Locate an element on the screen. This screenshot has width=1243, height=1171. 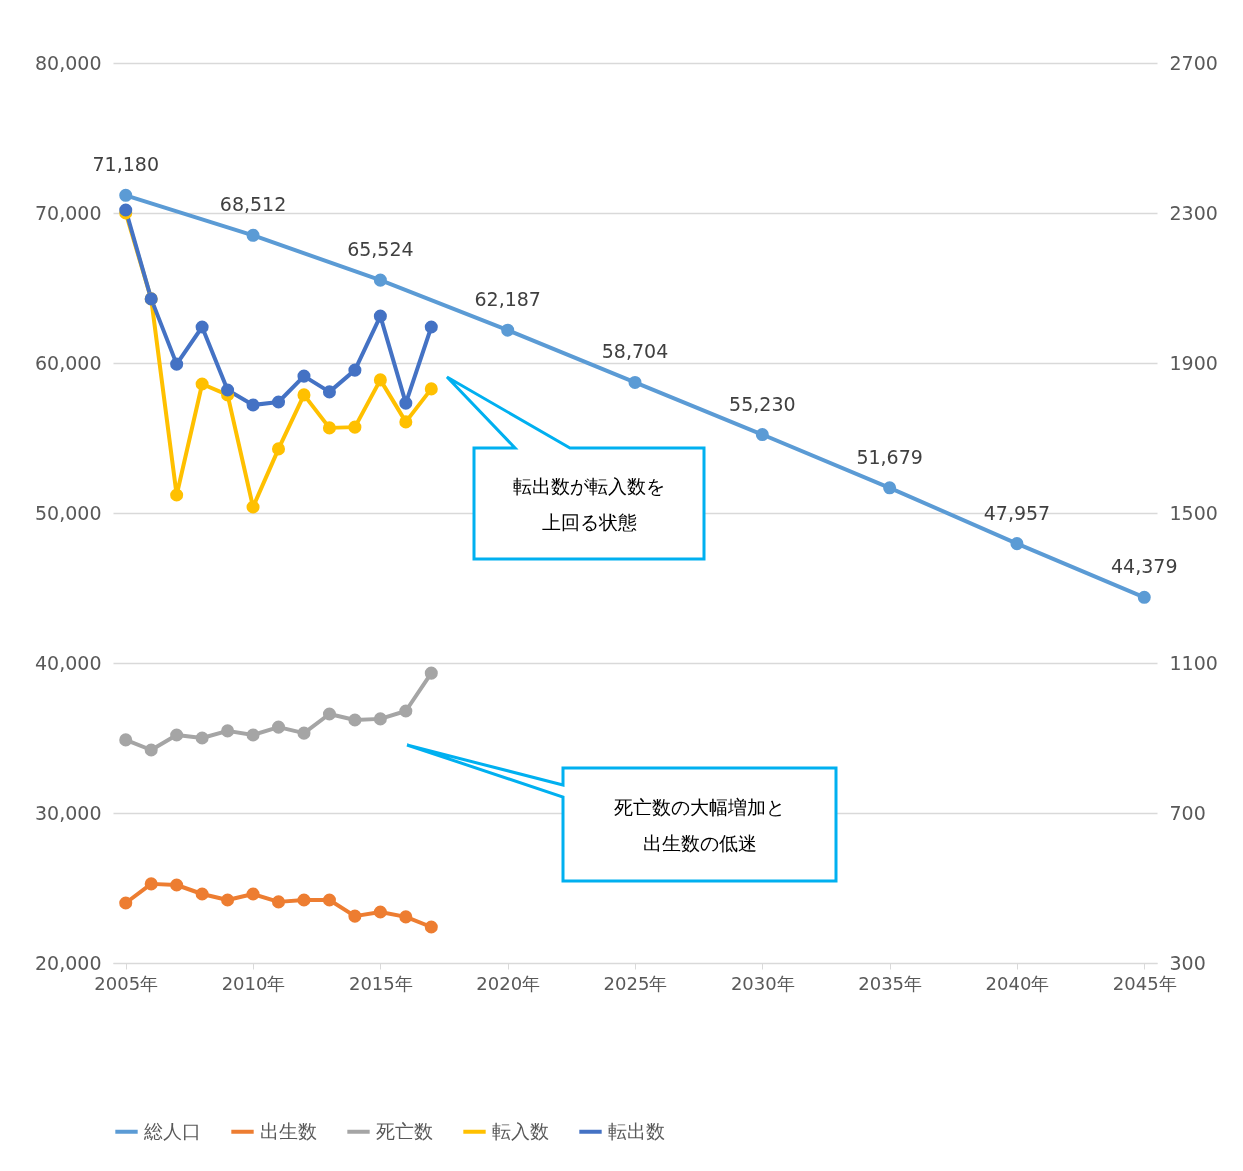
y-tick-label: 20,000 is located at coordinates (68, 962).